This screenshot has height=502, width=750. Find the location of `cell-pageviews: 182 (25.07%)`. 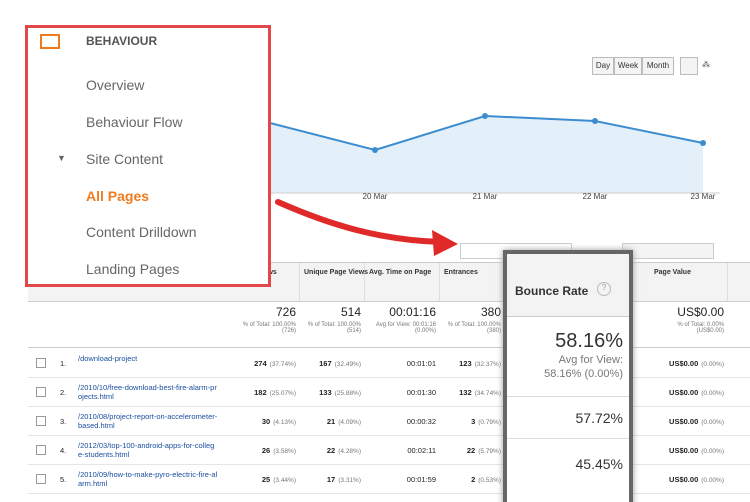

cell-pageviews: 182 (25.07%) is located at coordinates (275, 392).